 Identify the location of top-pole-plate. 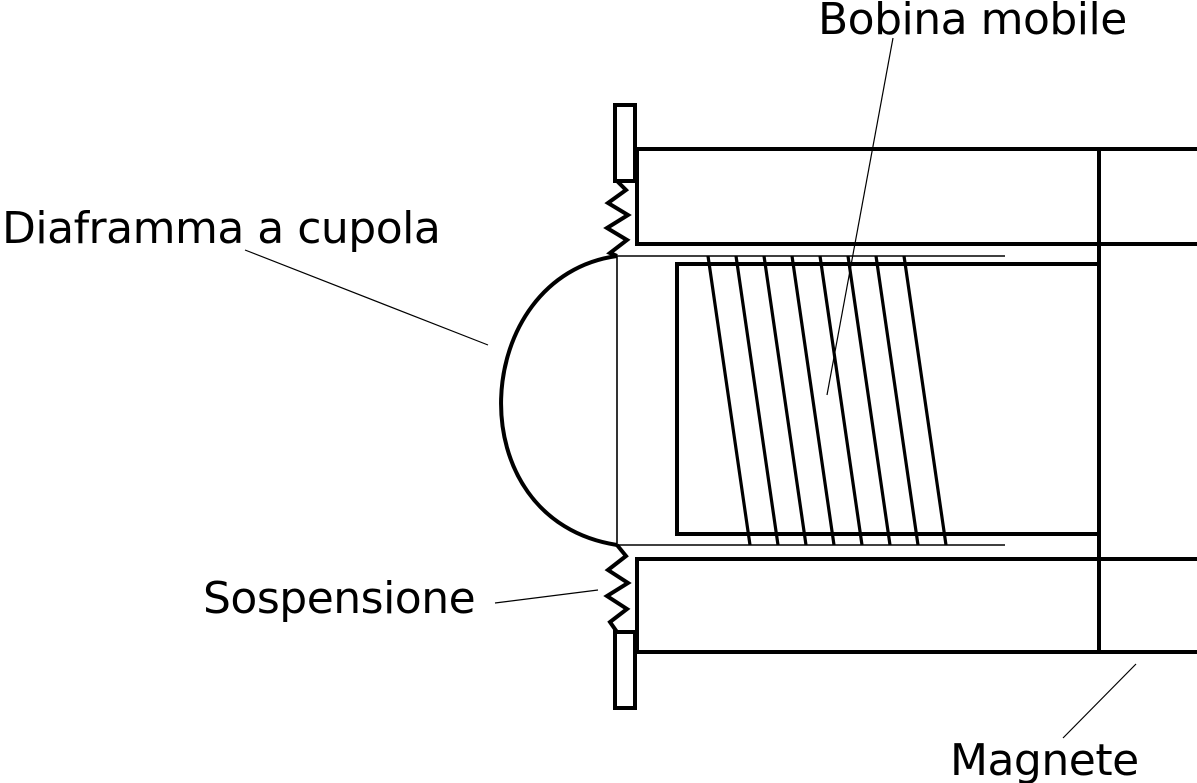
(916, 196).